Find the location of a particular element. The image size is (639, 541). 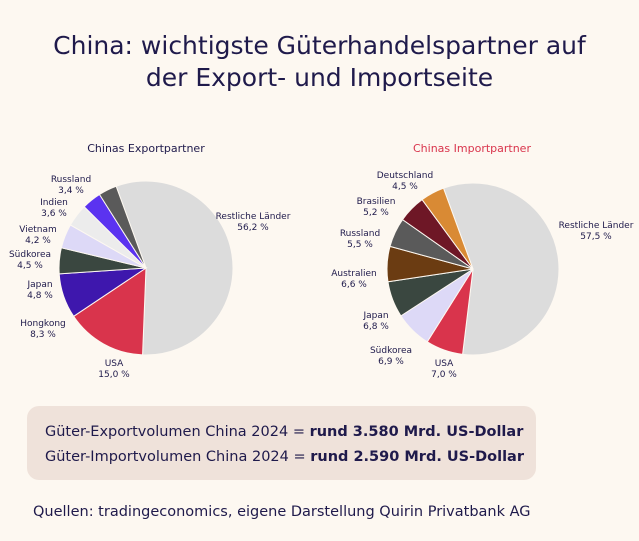

export-label-japan: Japan 4,8 % is located at coordinates (39, 290).